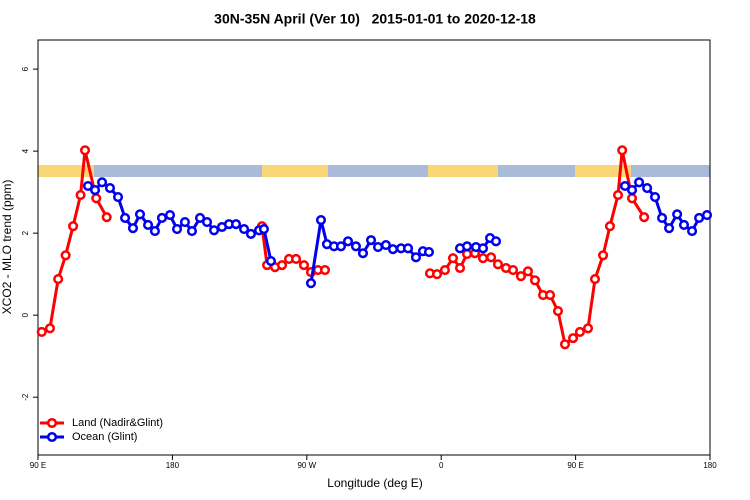  Describe the element at coordinates (25, 397) in the screenshot. I see `y-tick-label: -2` at that location.